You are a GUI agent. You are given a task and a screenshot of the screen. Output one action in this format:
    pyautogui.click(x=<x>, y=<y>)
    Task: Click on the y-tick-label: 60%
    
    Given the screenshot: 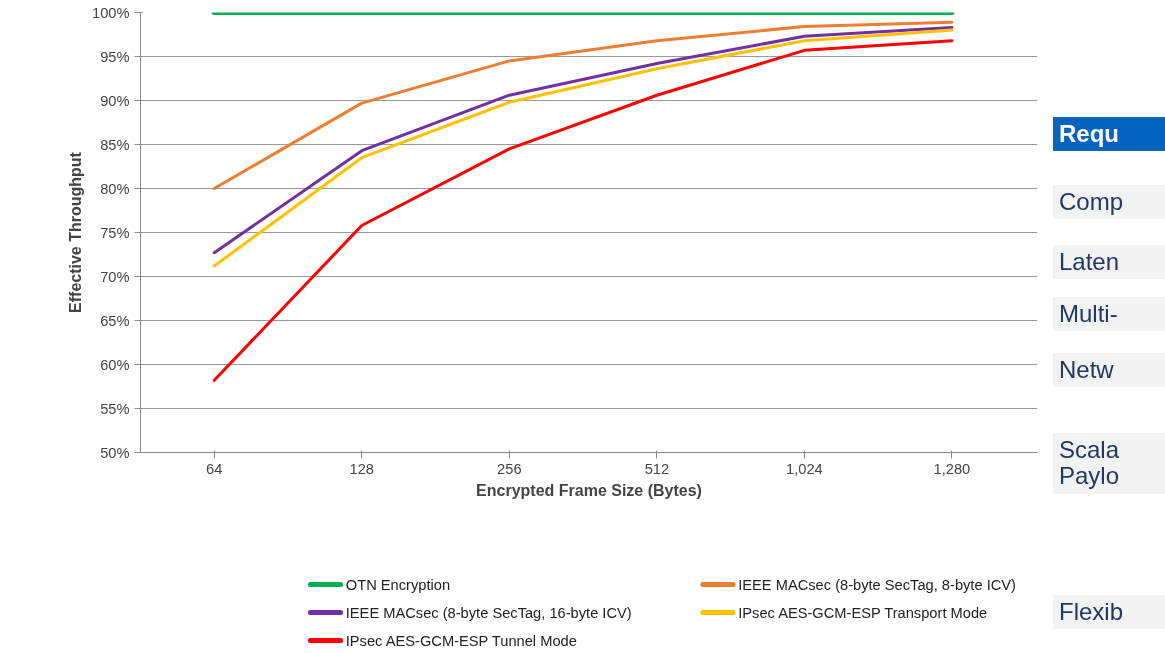 What is the action you would take?
    pyautogui.click(x=115, y=364)
    